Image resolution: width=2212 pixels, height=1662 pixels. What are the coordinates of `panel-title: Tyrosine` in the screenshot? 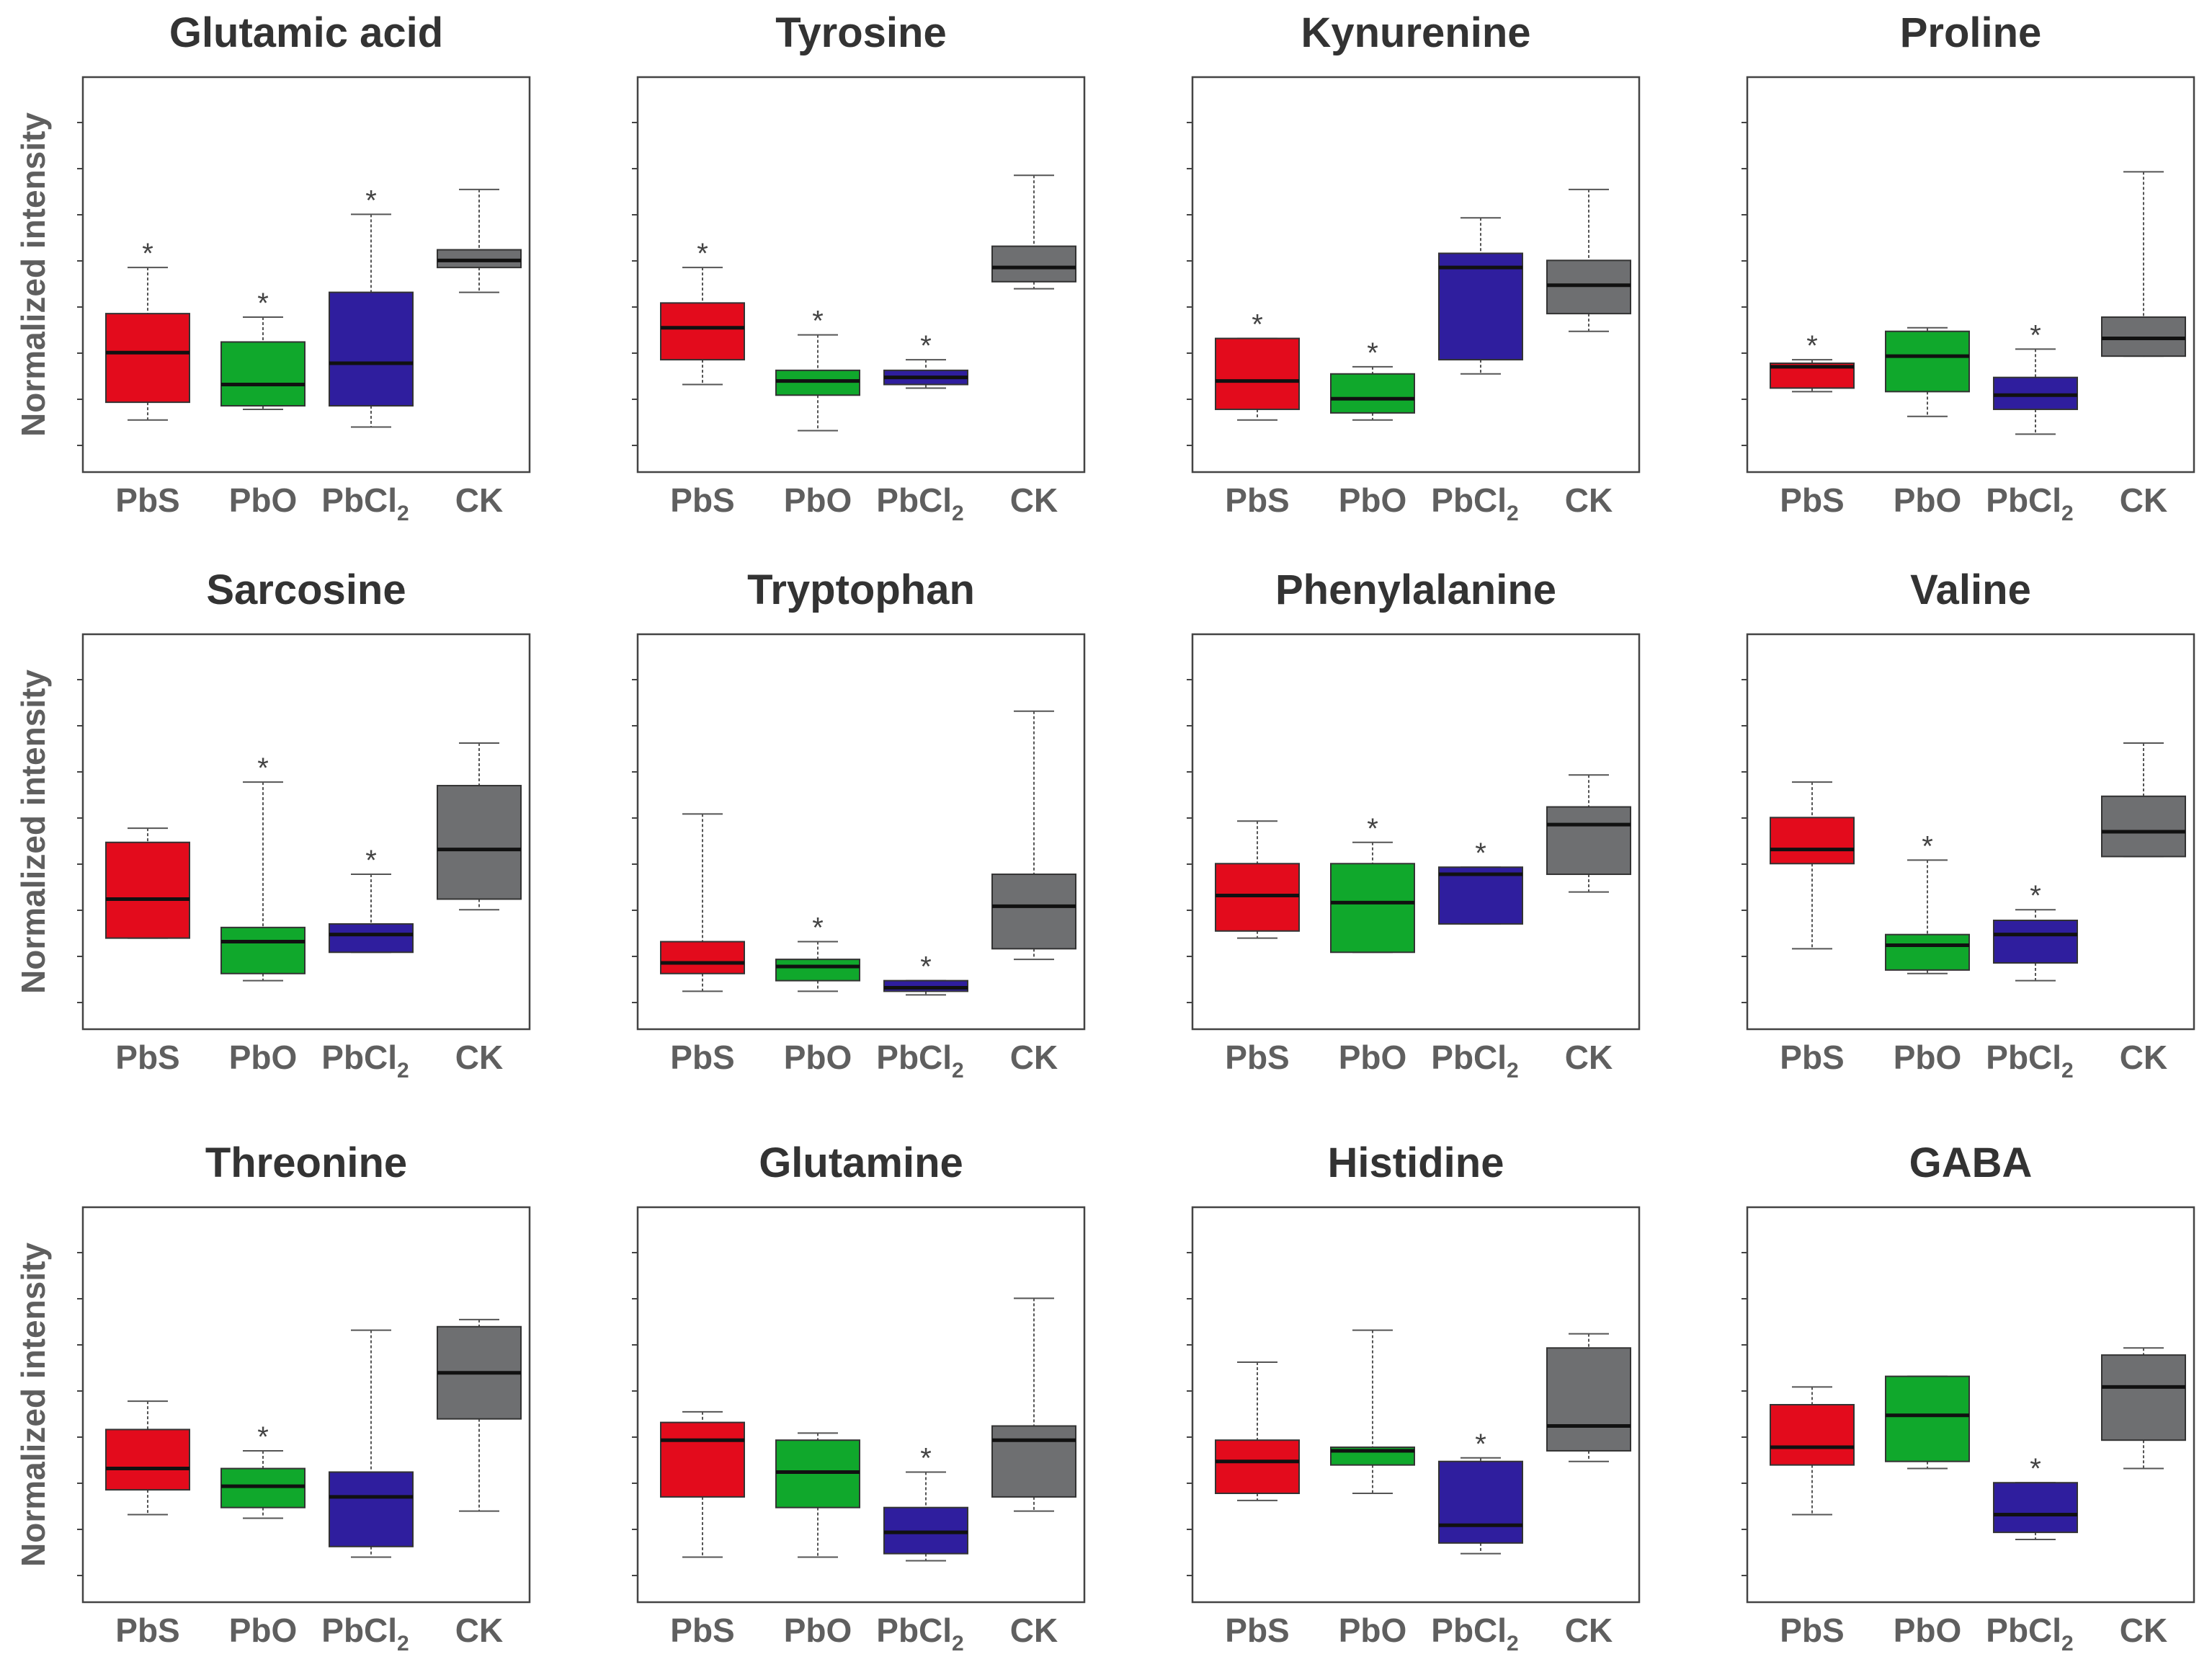 It's located at (861, 32).